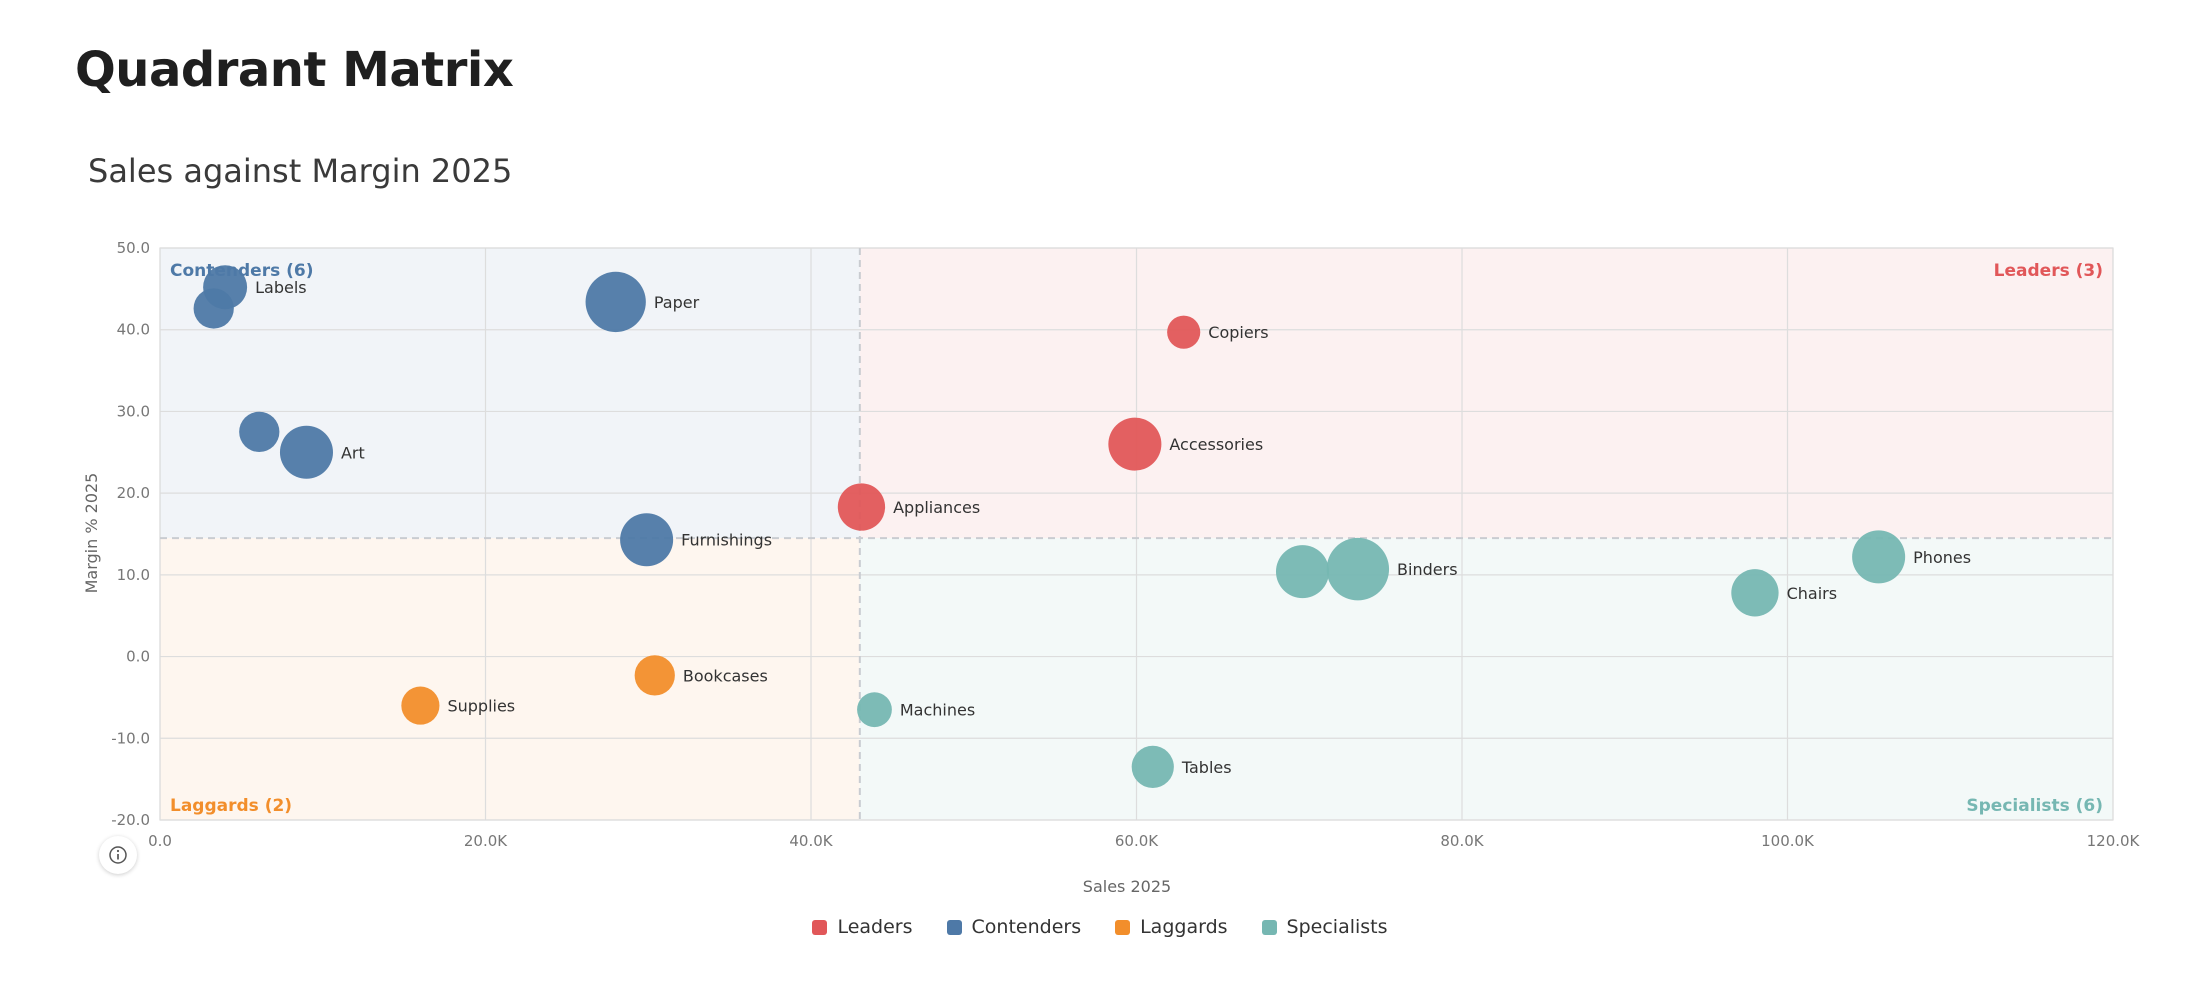 This screenshot has height=1000, width=2200. Describe the element at coordinates (160, 841) in the screenshot. I see `x-tick-label: 0.0` at that location.